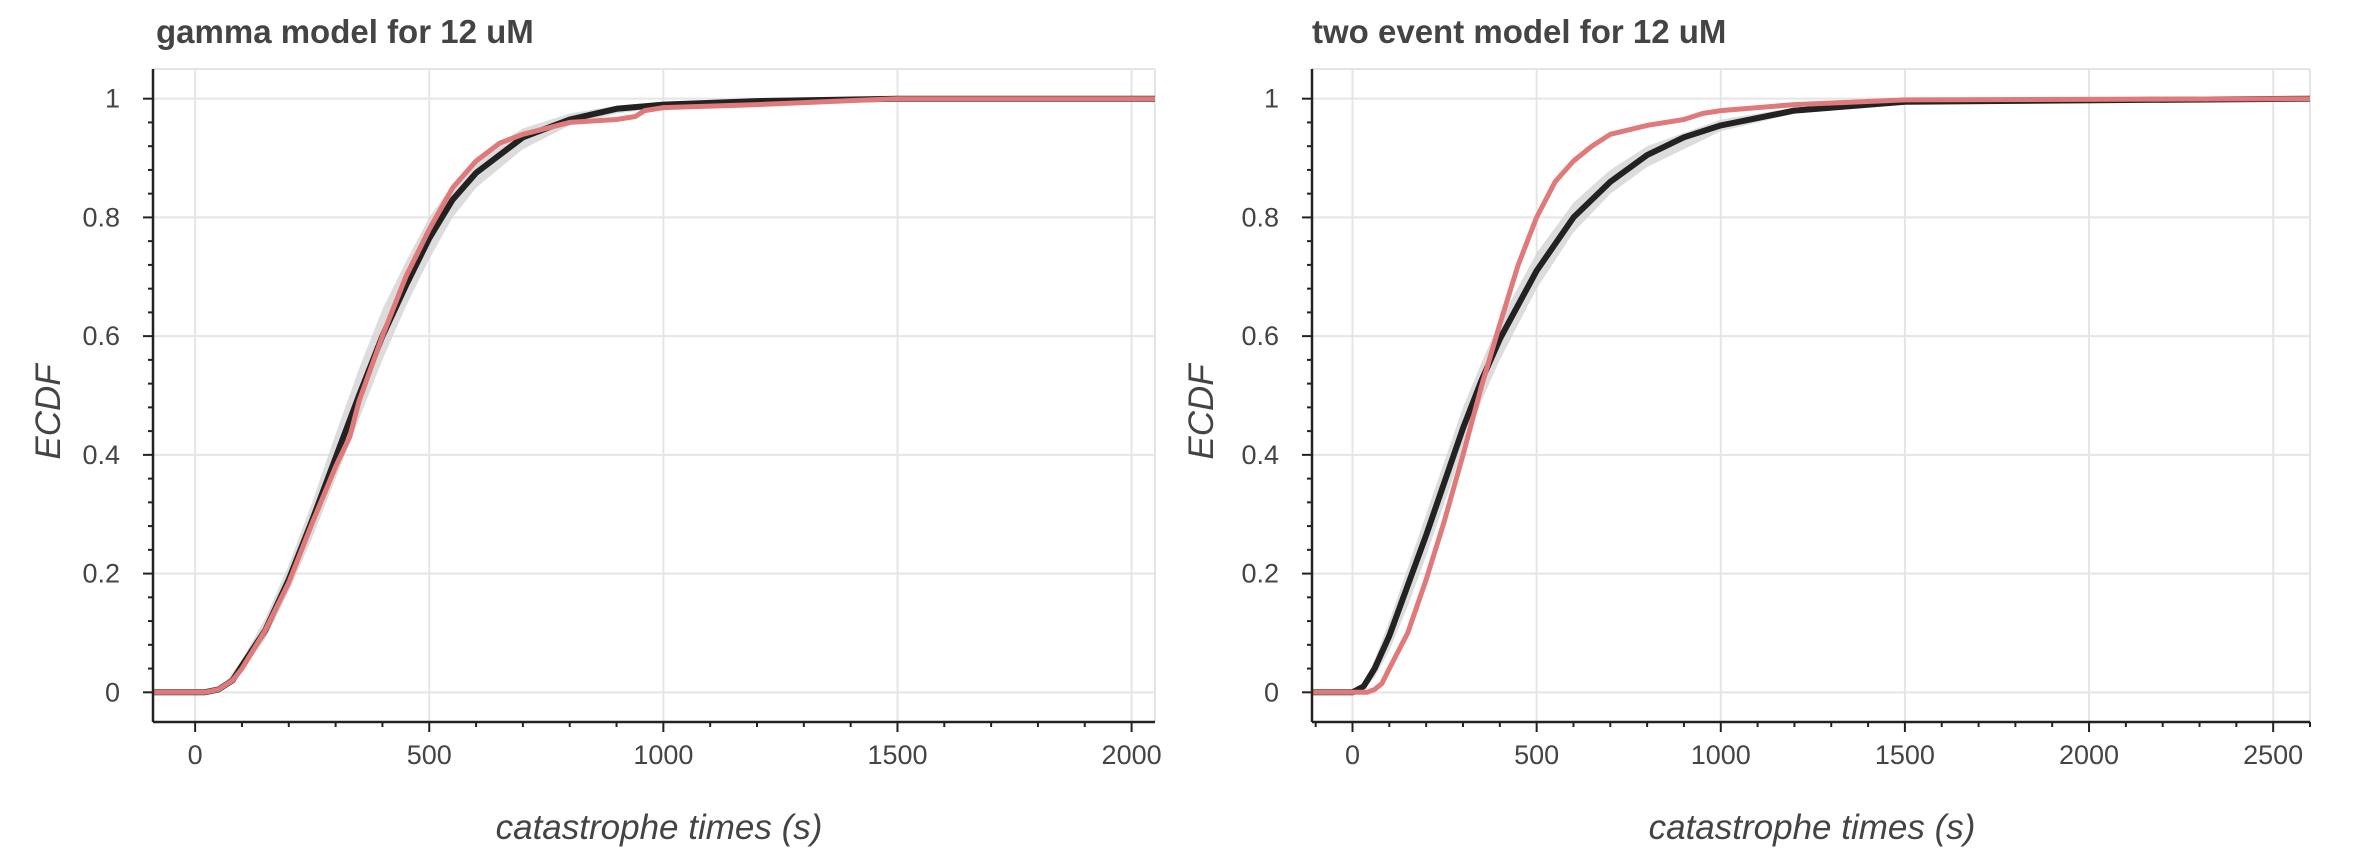  Describe the element at coordinates (2273, 755) in the screenshot. I see `x-tick-label: 2500` at that location.